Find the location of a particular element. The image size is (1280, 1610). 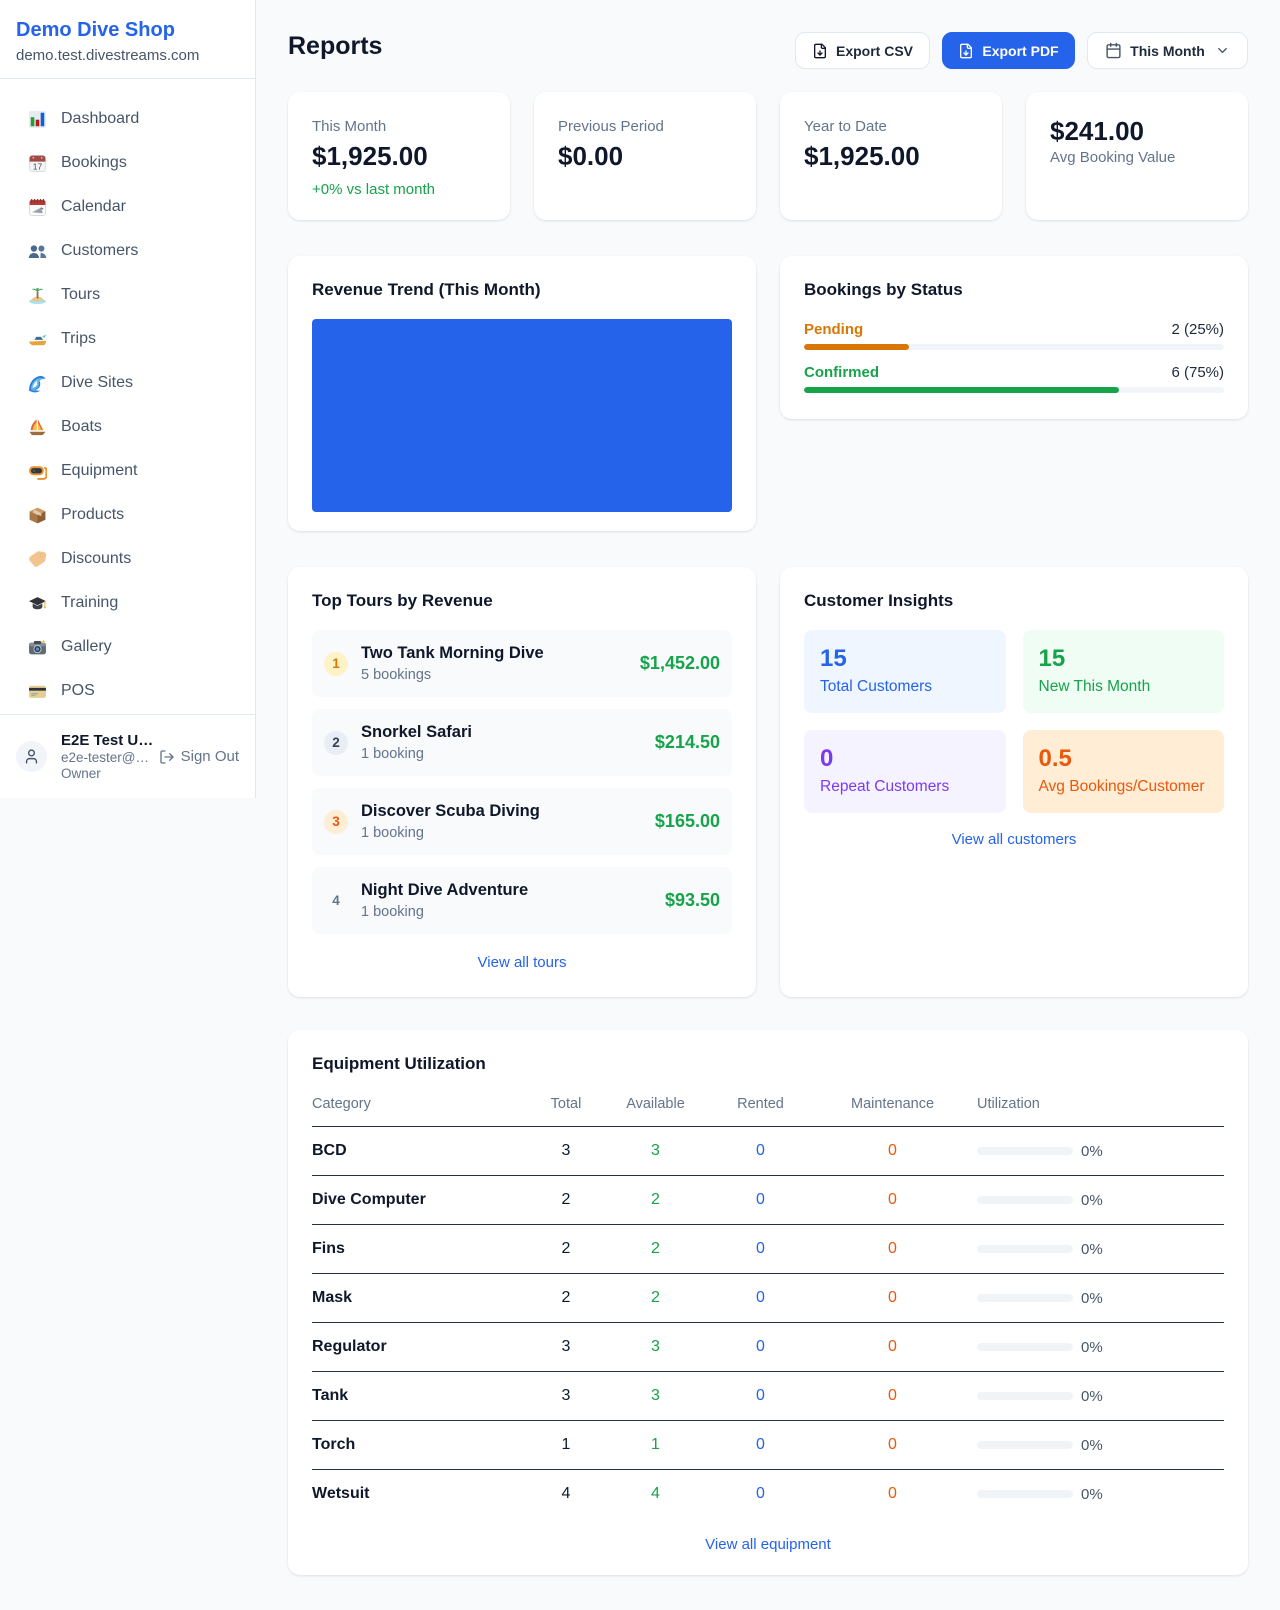

svg-text: 17 is located at coordinates (38, 166).